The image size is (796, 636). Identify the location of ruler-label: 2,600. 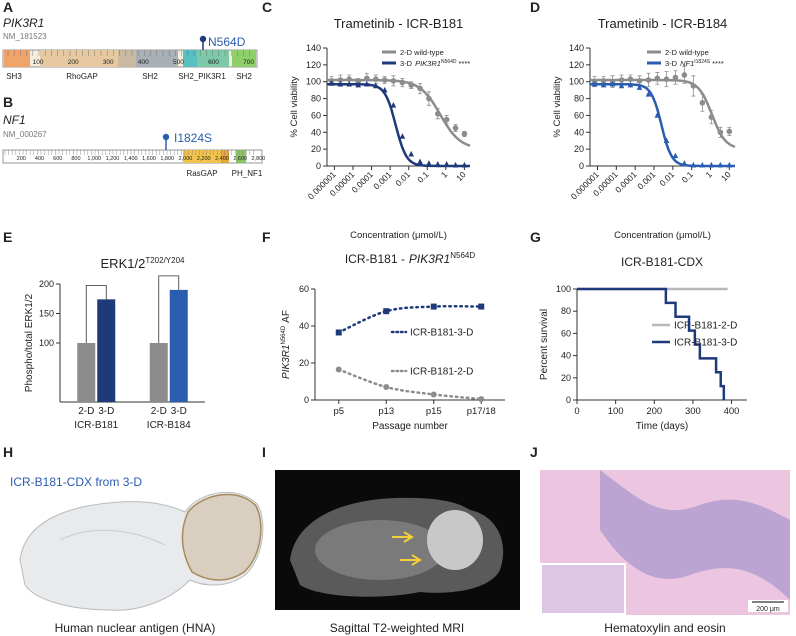
(240, 159).